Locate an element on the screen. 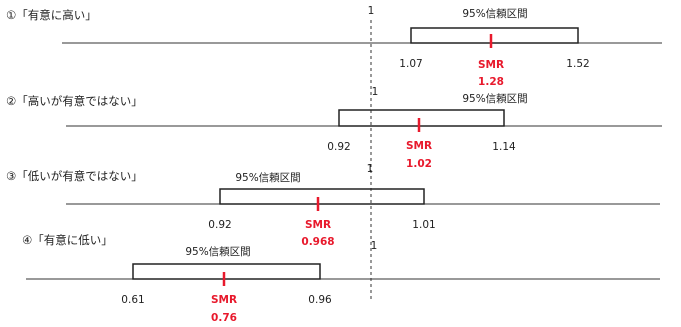 The height and width of the screenshot is (327, 681). ci-upper-label: 0.96 is located at coordinates (320, 300).